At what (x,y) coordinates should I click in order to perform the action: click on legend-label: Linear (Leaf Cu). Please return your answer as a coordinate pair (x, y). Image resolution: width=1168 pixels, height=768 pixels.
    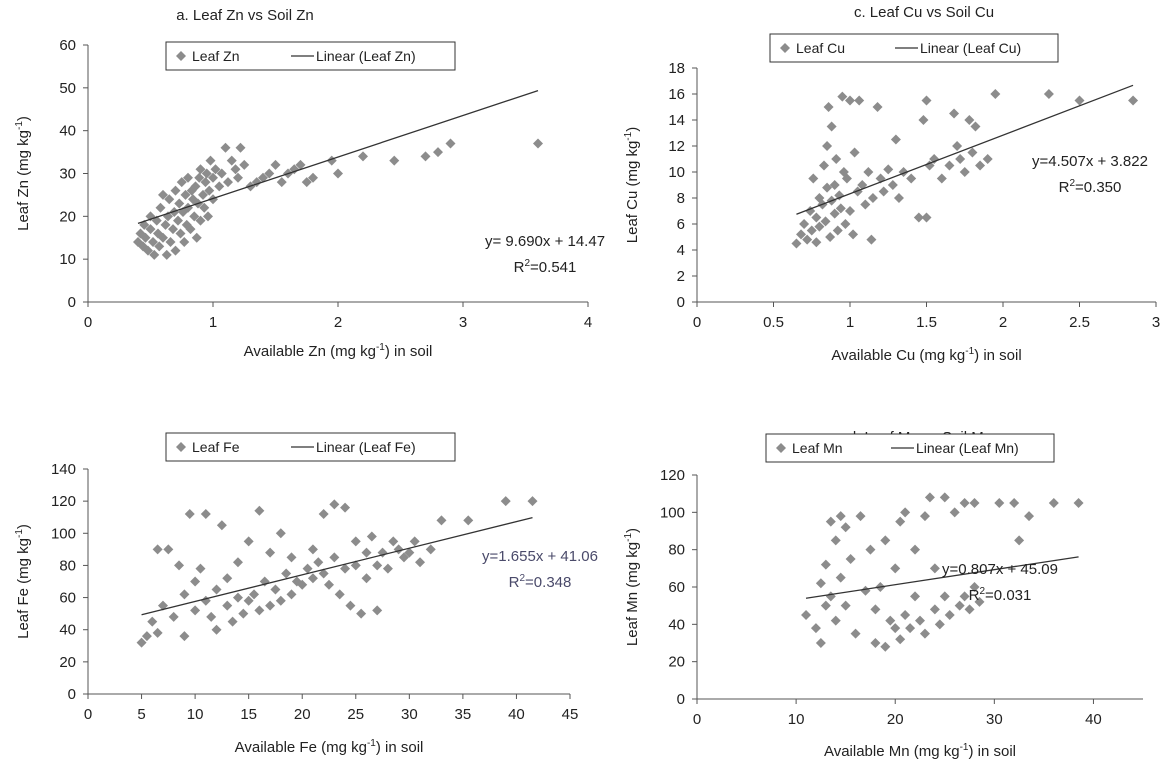
    Looking at the image, I should click on (970, 48).